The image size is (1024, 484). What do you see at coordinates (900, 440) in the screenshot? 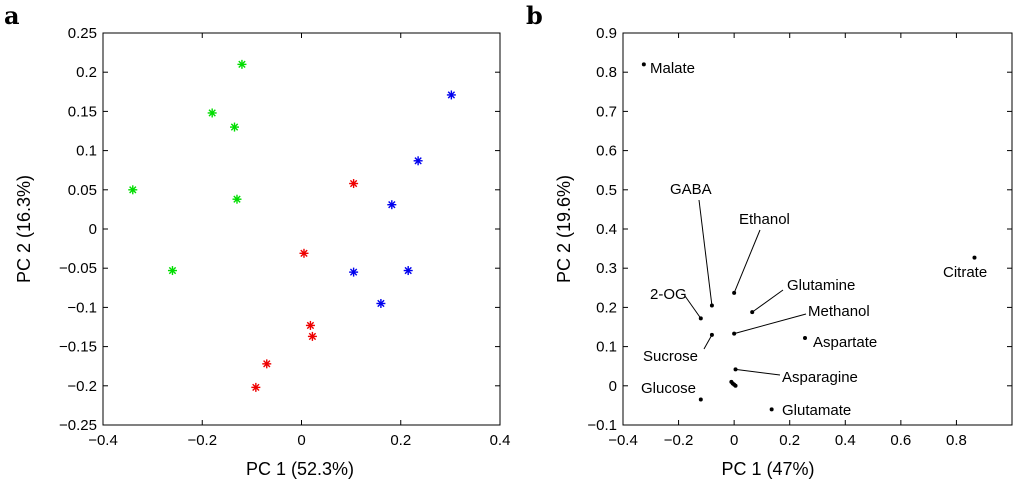
I see `x-tick-label: 0.6` at bounding box center [900, 440].